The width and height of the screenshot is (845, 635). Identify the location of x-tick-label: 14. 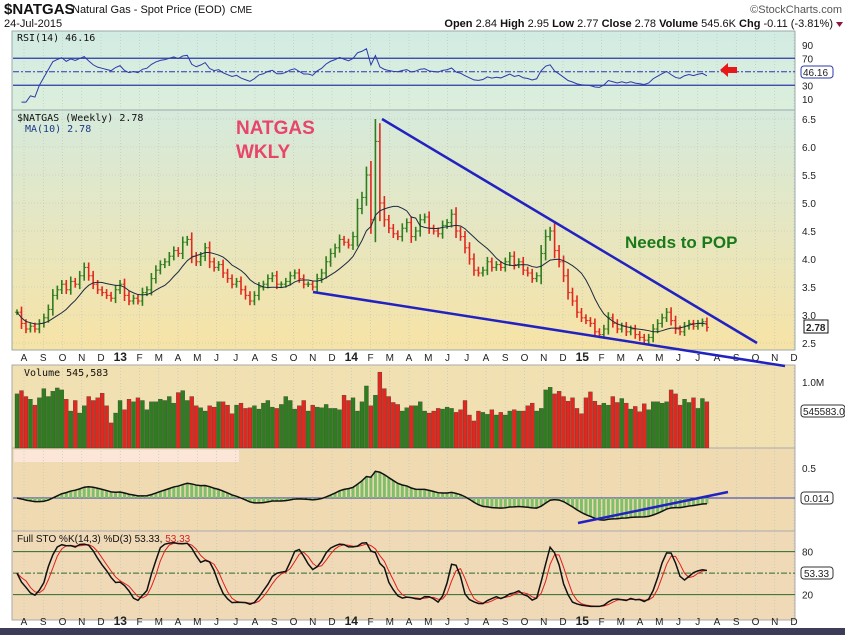
(352, 621).